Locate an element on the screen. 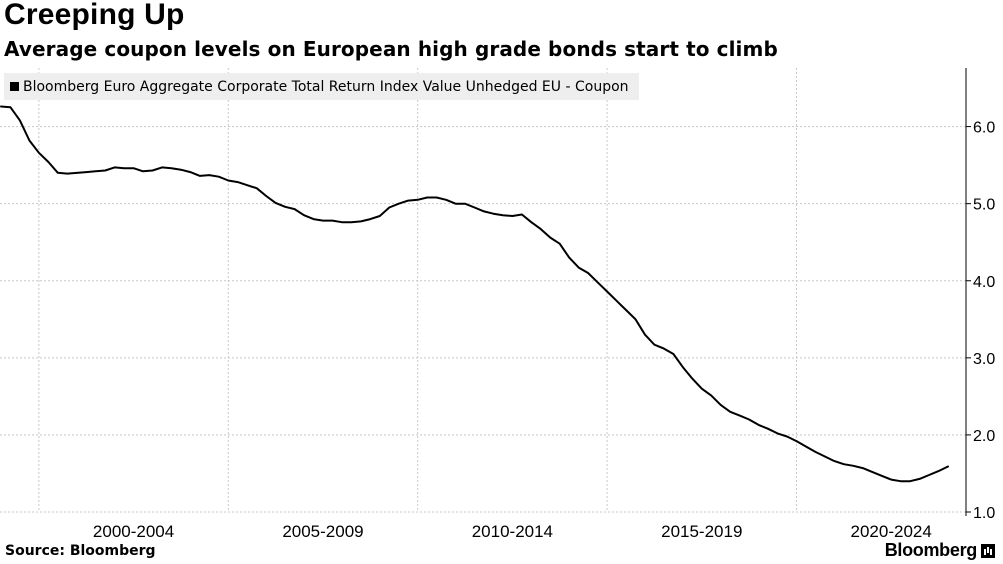 The height and width of the screenshot is (564, 1003). y-tick-label: 5.0 is located at coordinates (984, 205).